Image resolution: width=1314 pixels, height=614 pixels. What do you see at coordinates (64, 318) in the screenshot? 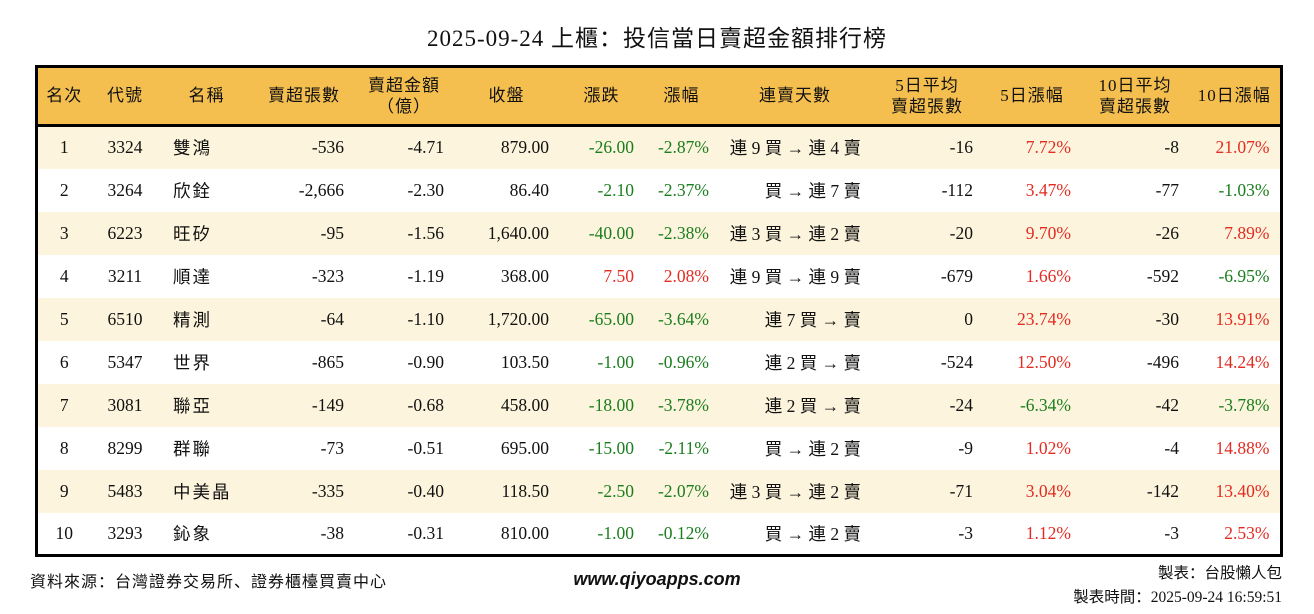
I see `cell-rank: 5` at bounding box center [64, 318].